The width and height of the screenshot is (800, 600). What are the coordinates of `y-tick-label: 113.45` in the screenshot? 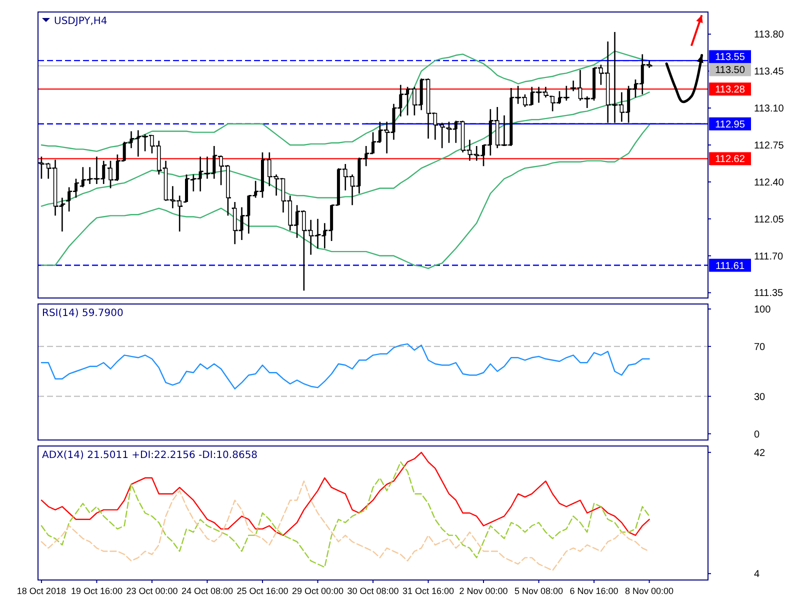 It's located at (769, 72).